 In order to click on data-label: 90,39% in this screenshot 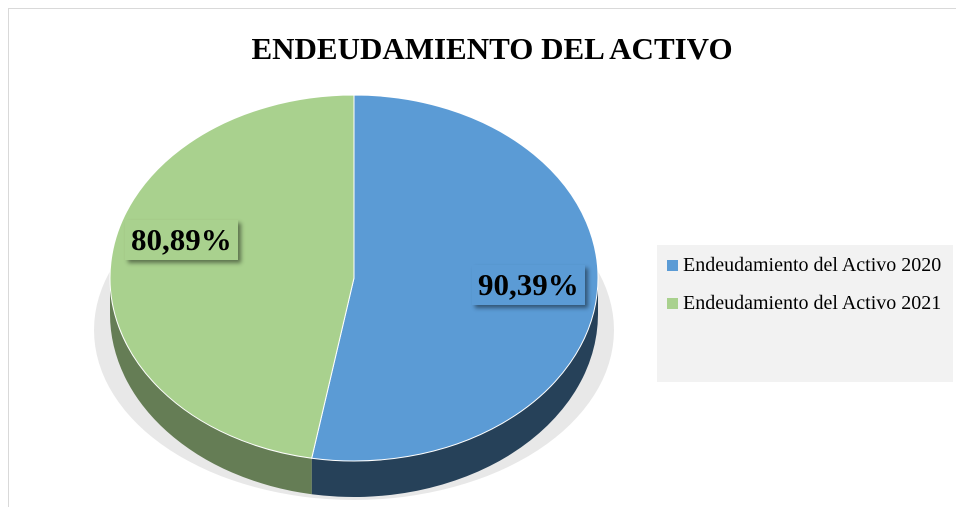, I will do `click(528, 285)`.